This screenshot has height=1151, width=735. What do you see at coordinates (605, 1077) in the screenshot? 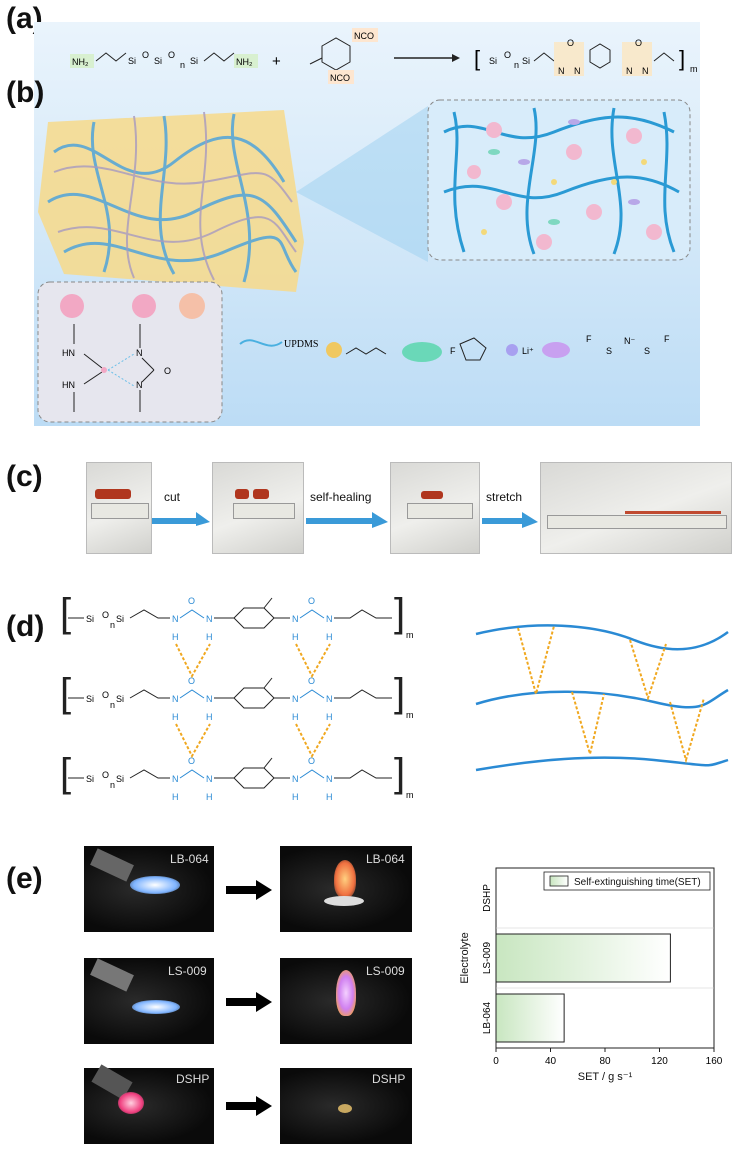
I see `x-axis-label: SET / g s⁻¹` at bounding box center [605, 1077].